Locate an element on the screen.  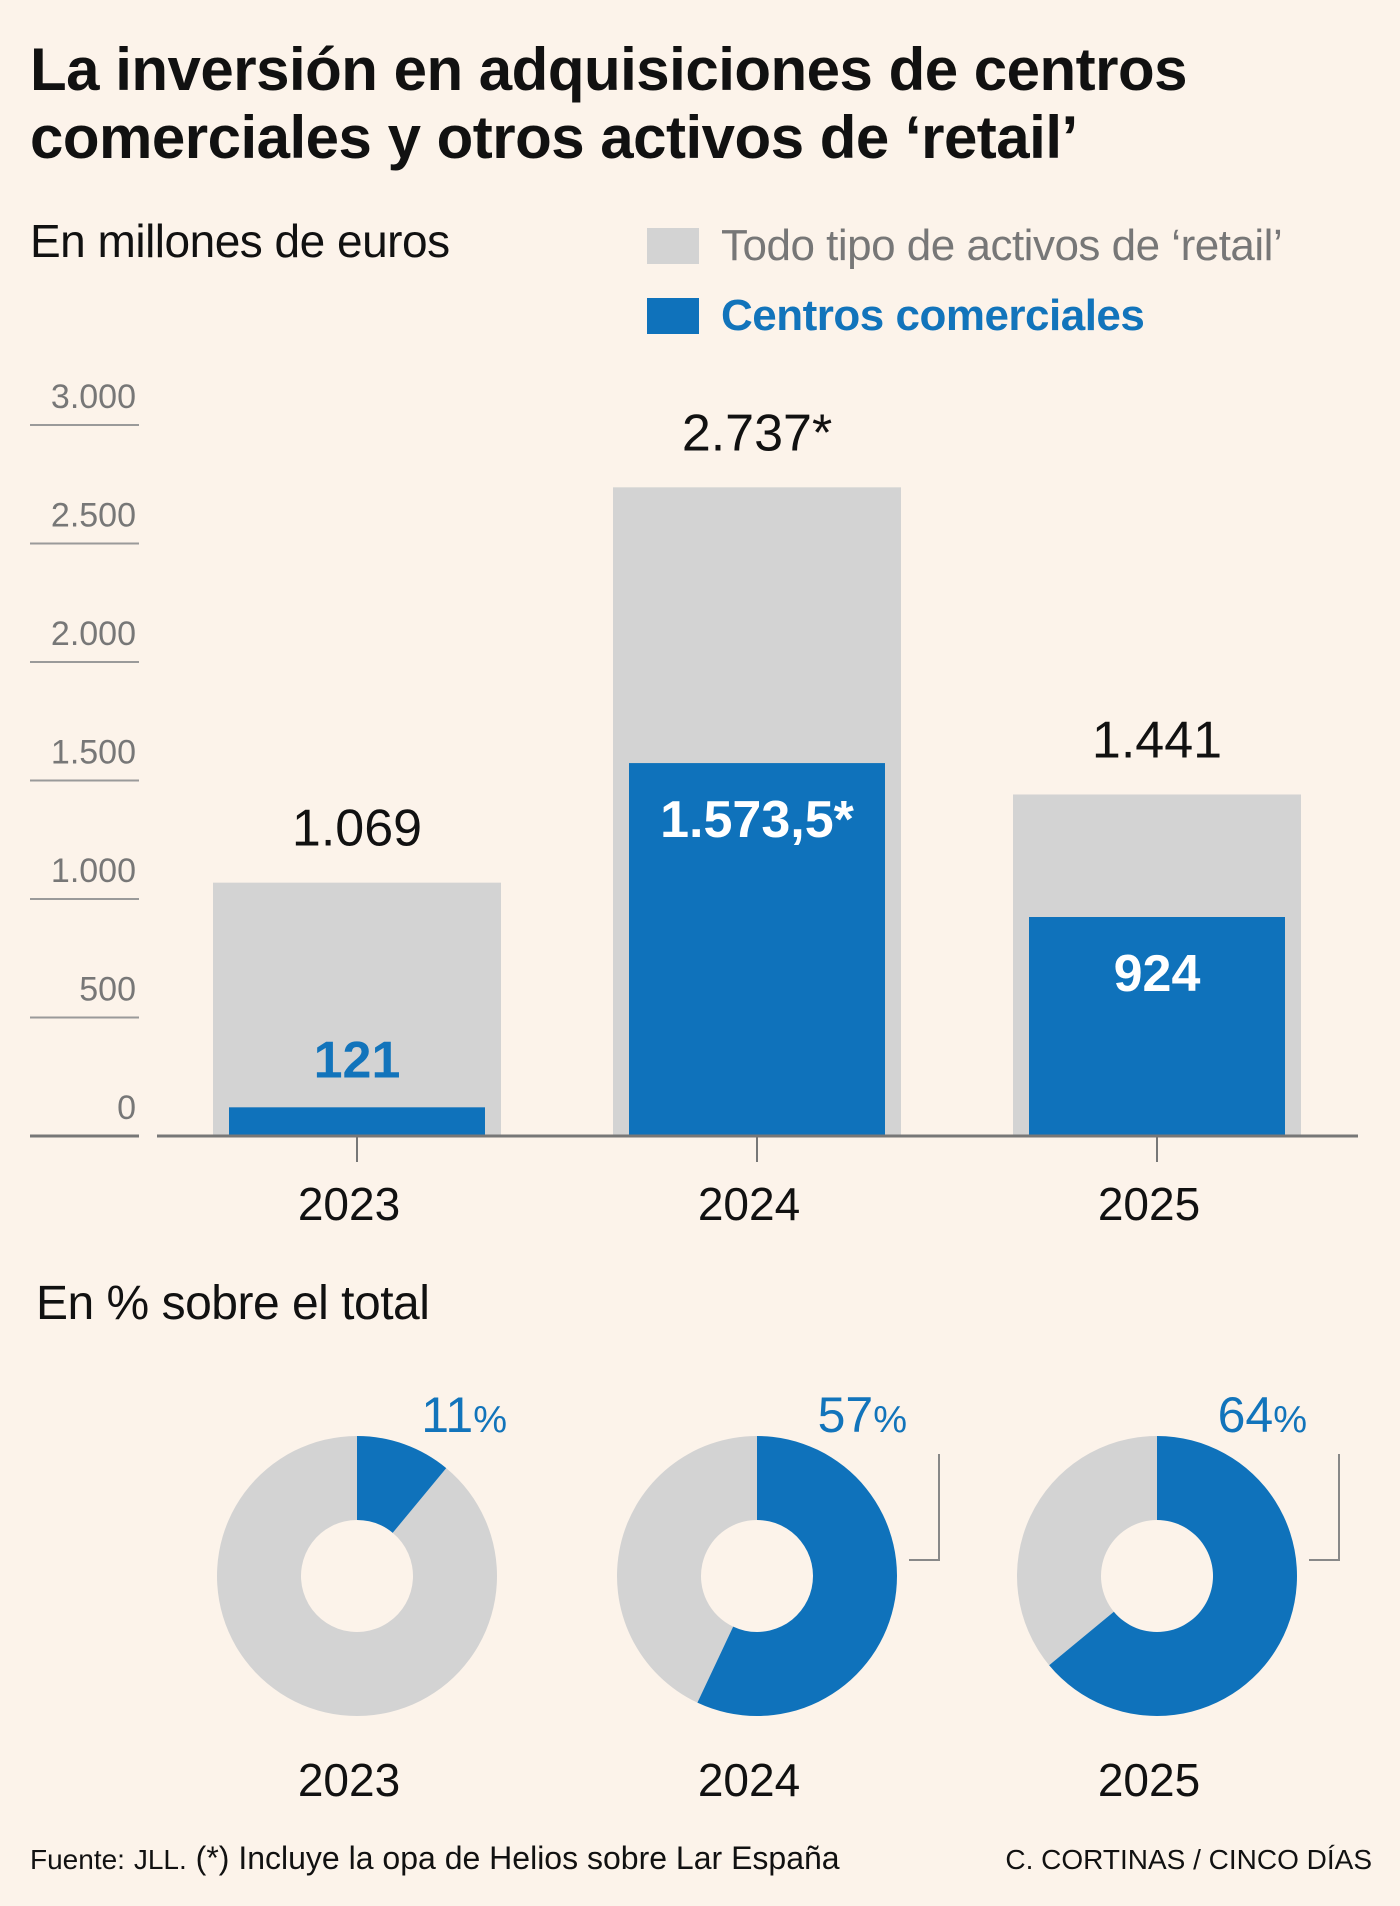
x-tick-label-2025: 2025 is located at coordinates (1149, 1204).